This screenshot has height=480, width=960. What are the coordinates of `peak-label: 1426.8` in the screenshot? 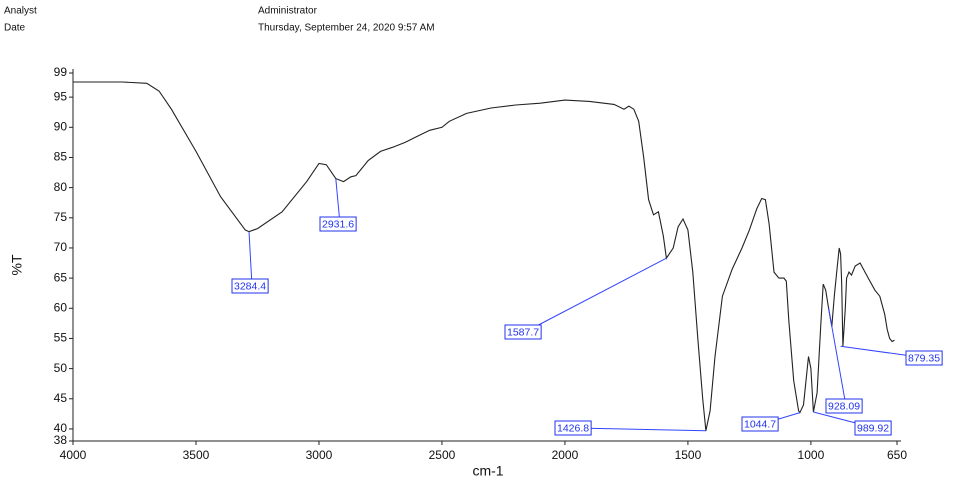 It's located at (573, 428).